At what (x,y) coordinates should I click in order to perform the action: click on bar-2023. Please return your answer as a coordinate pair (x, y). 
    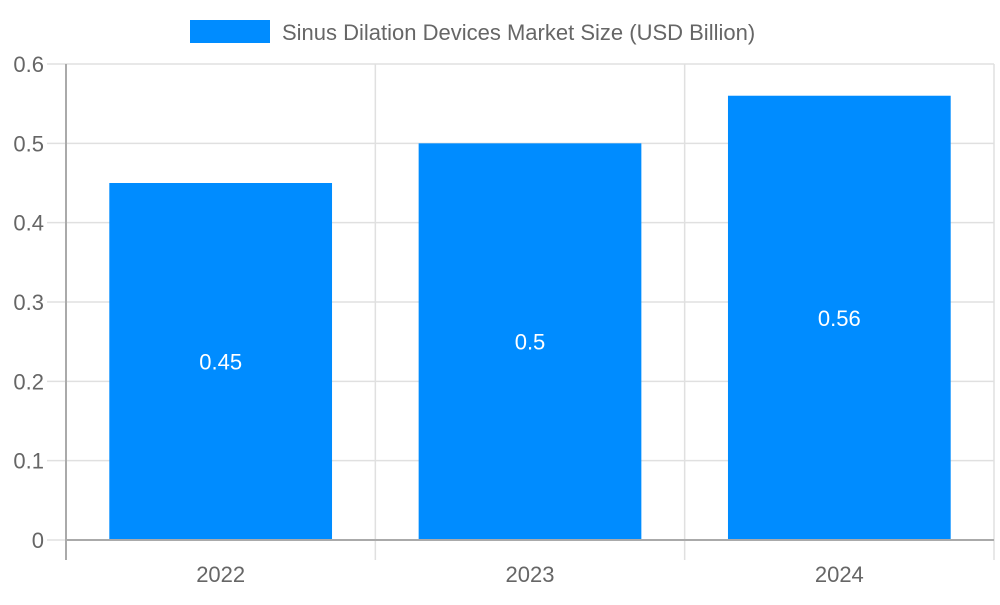
    Looking at the image, I should click on (530, 342).